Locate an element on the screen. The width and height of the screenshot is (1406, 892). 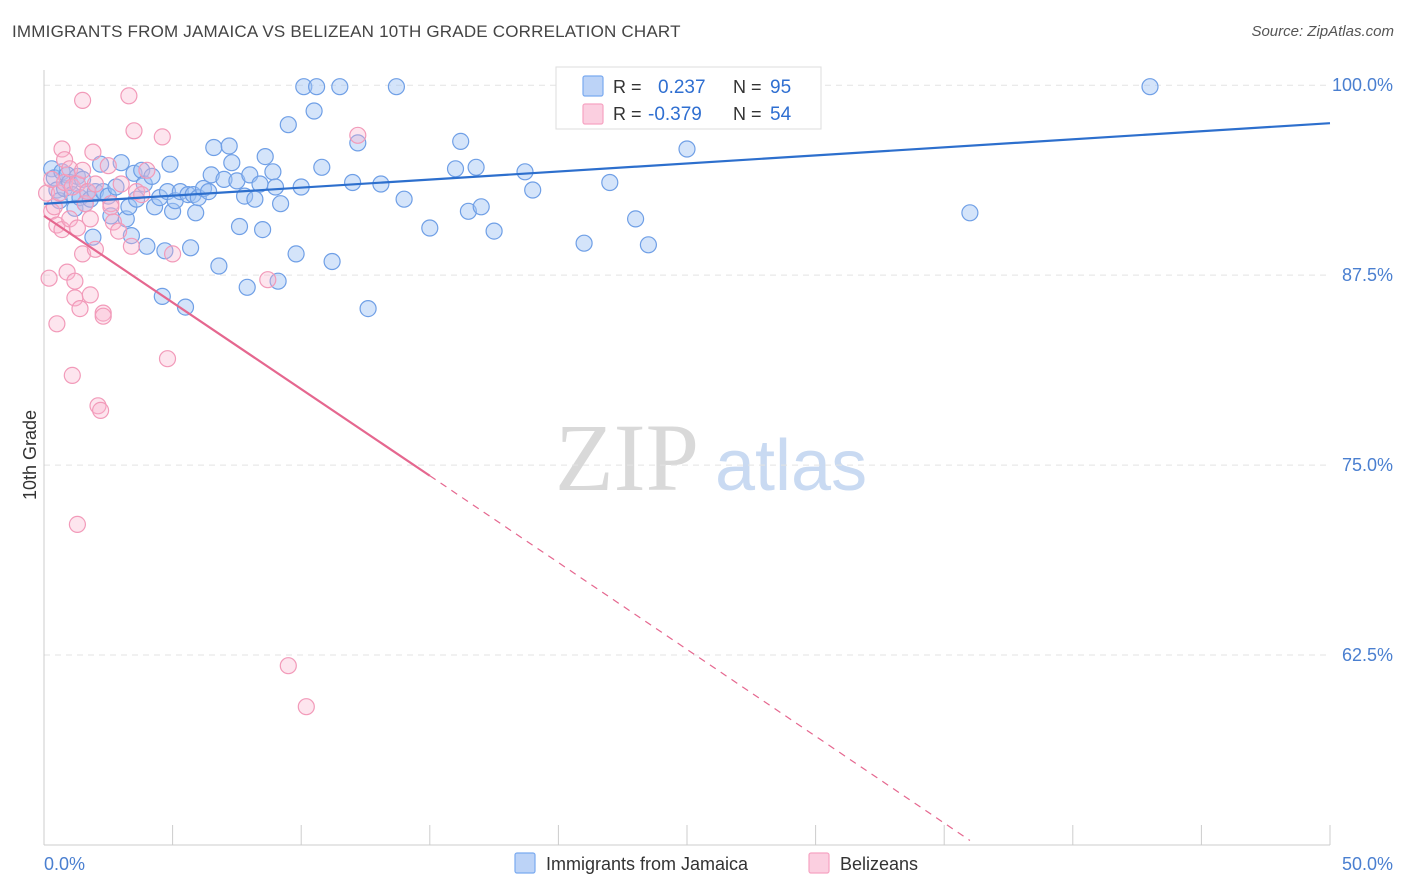
y-axis-title: 10th Grade is located at coordinates (30, 455).